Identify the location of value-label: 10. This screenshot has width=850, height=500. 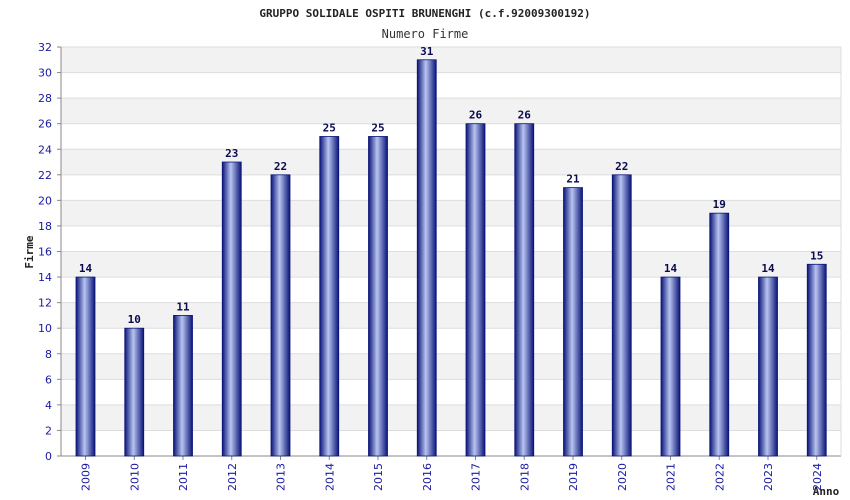
(134, 319).